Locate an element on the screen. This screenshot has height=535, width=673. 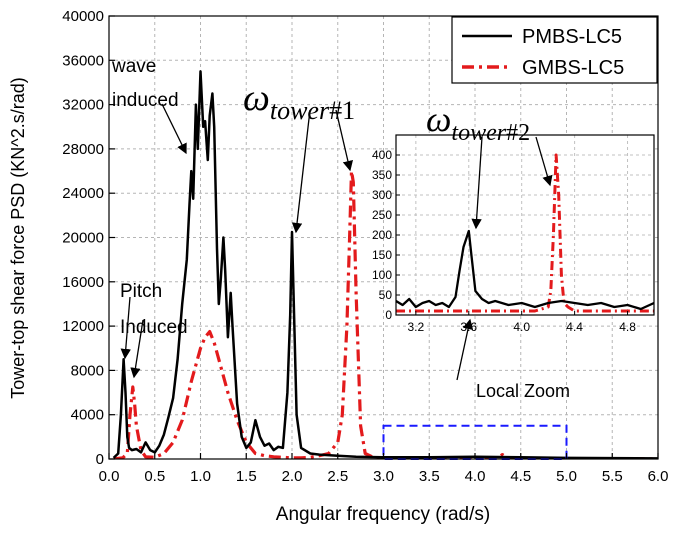
y-tick-label: 4000 is located at coordinates (87, 415).